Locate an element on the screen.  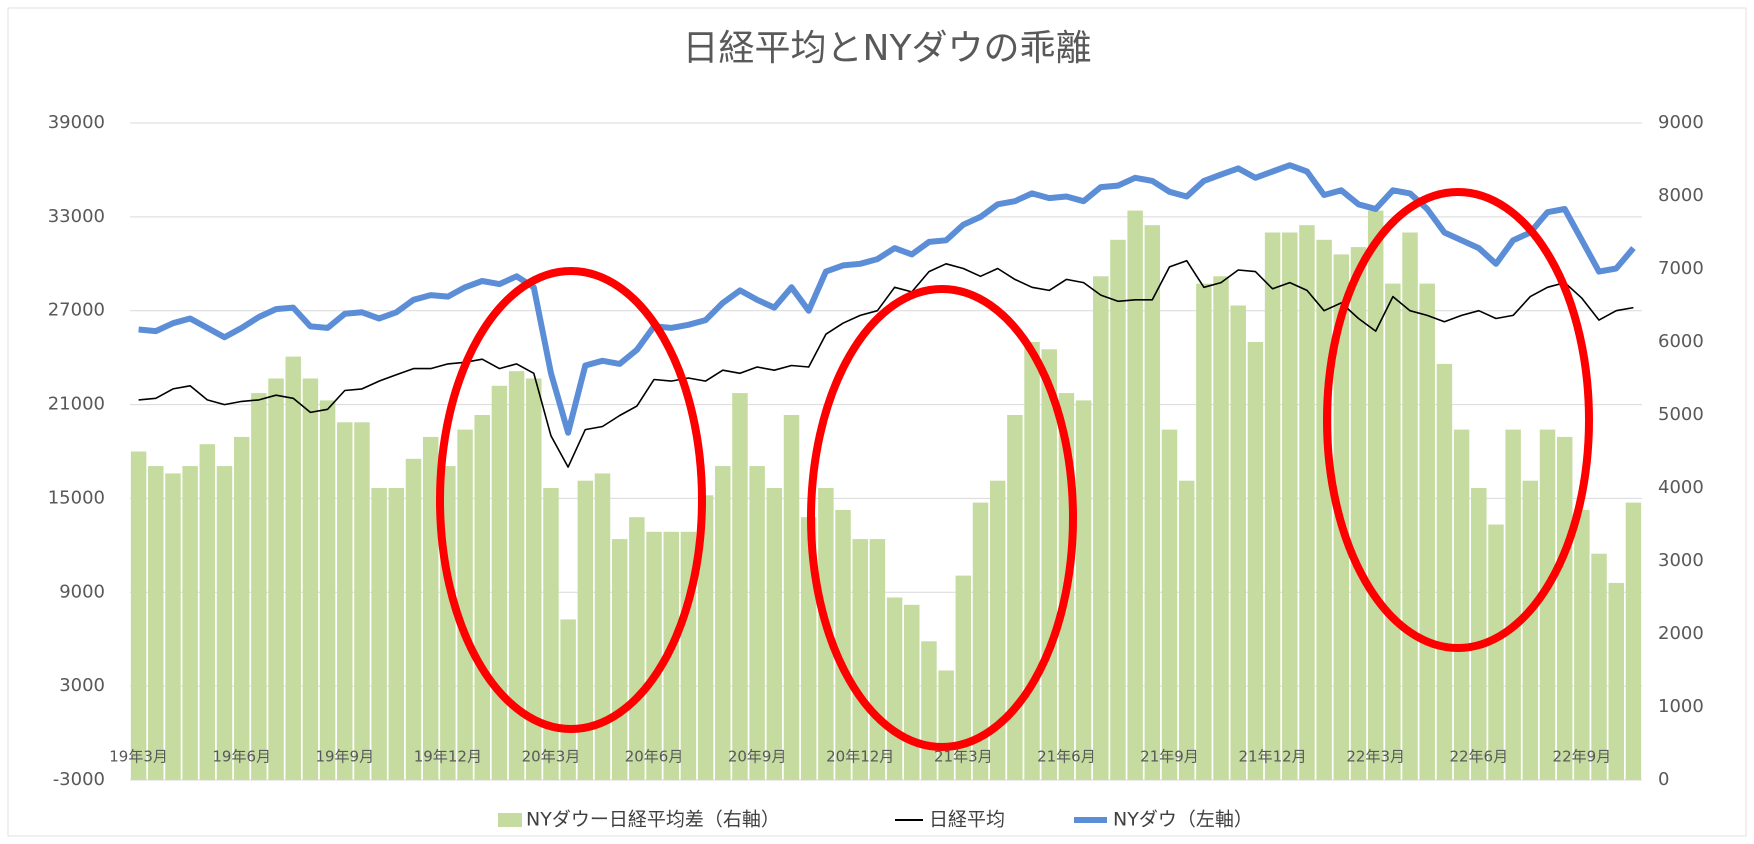
y-tick-label: 3000 is located at coordinates (82, 685).